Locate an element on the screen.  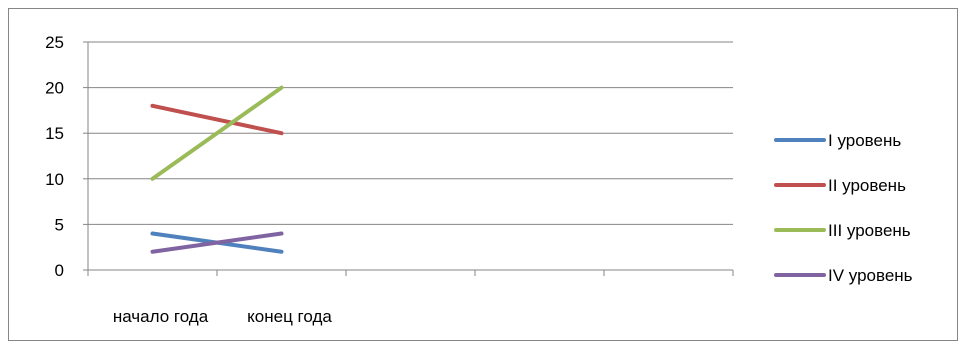
y-tick-label: 5 is located at coordinates (59, 224).